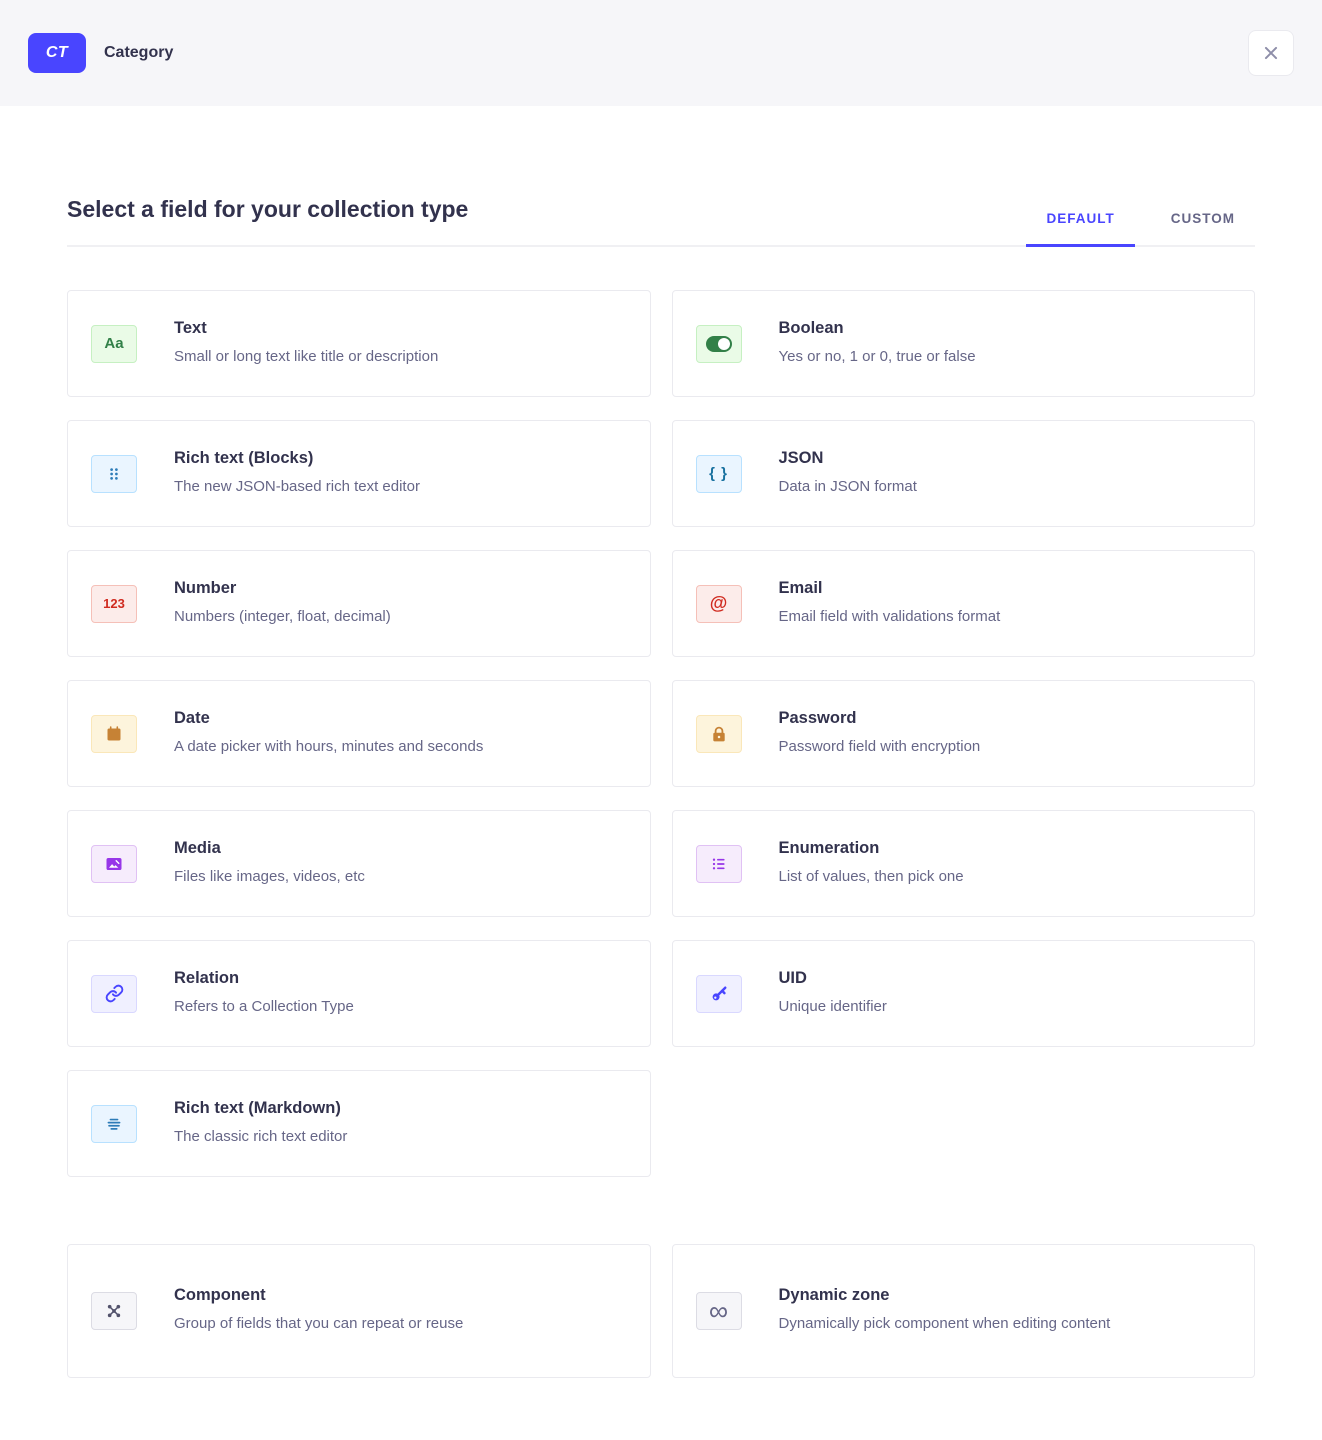 This screenshot has width=1322, height=1440. Describe the element at coordinates (114, 1311) in the screenshot. I see `nodes-icon` at that location.